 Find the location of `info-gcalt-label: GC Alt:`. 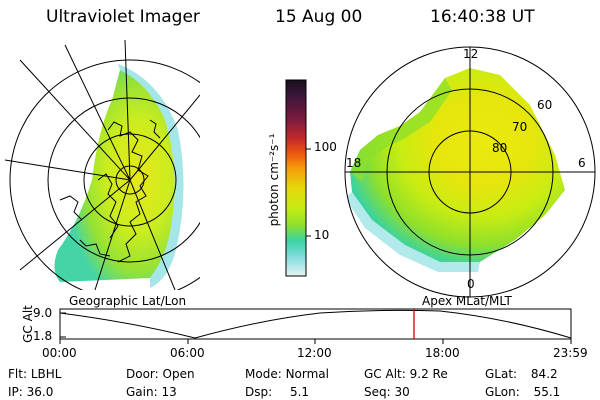

info-gcalt-label: GC Alt: is located at coordinates (385, 374).